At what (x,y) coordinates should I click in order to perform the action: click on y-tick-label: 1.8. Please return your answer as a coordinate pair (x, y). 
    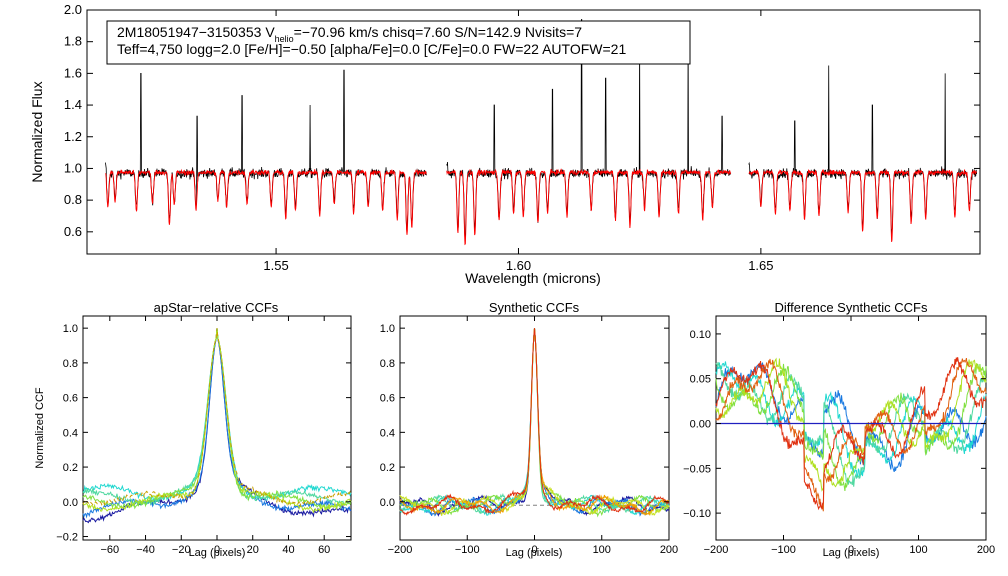
    Looking at the image, I should click on (73, 41).